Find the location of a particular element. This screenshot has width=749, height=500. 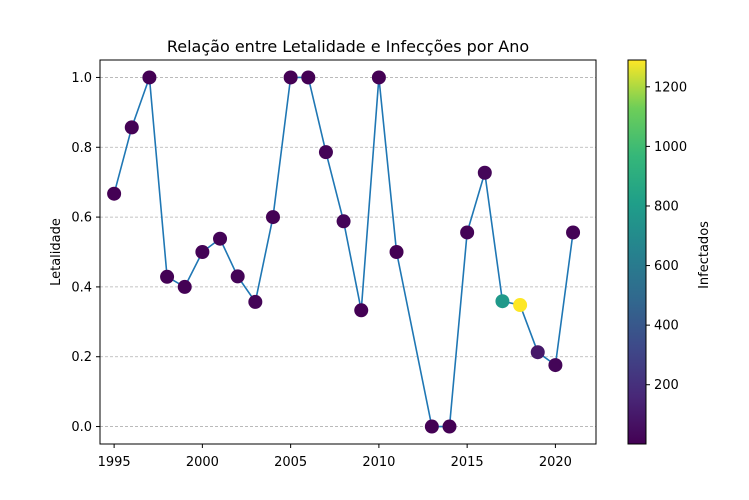

colorbar-tick-label: 800 is located at coordinates (666, 206).